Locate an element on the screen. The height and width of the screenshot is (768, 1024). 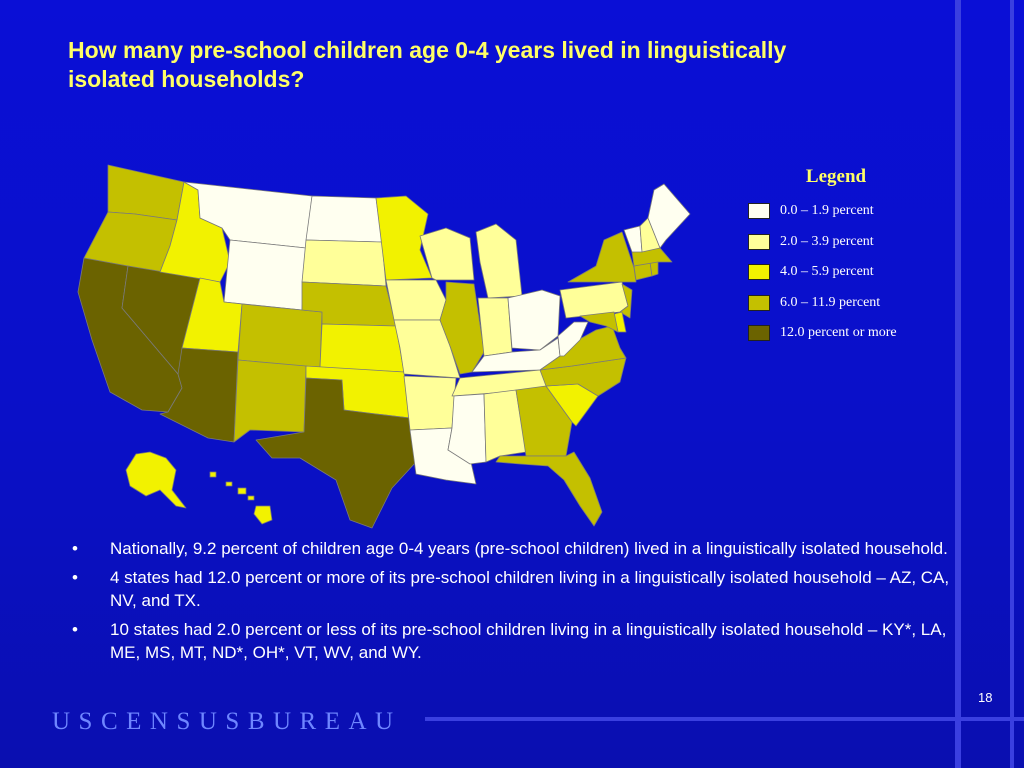
state-wv is located at coordinates (573, 339).